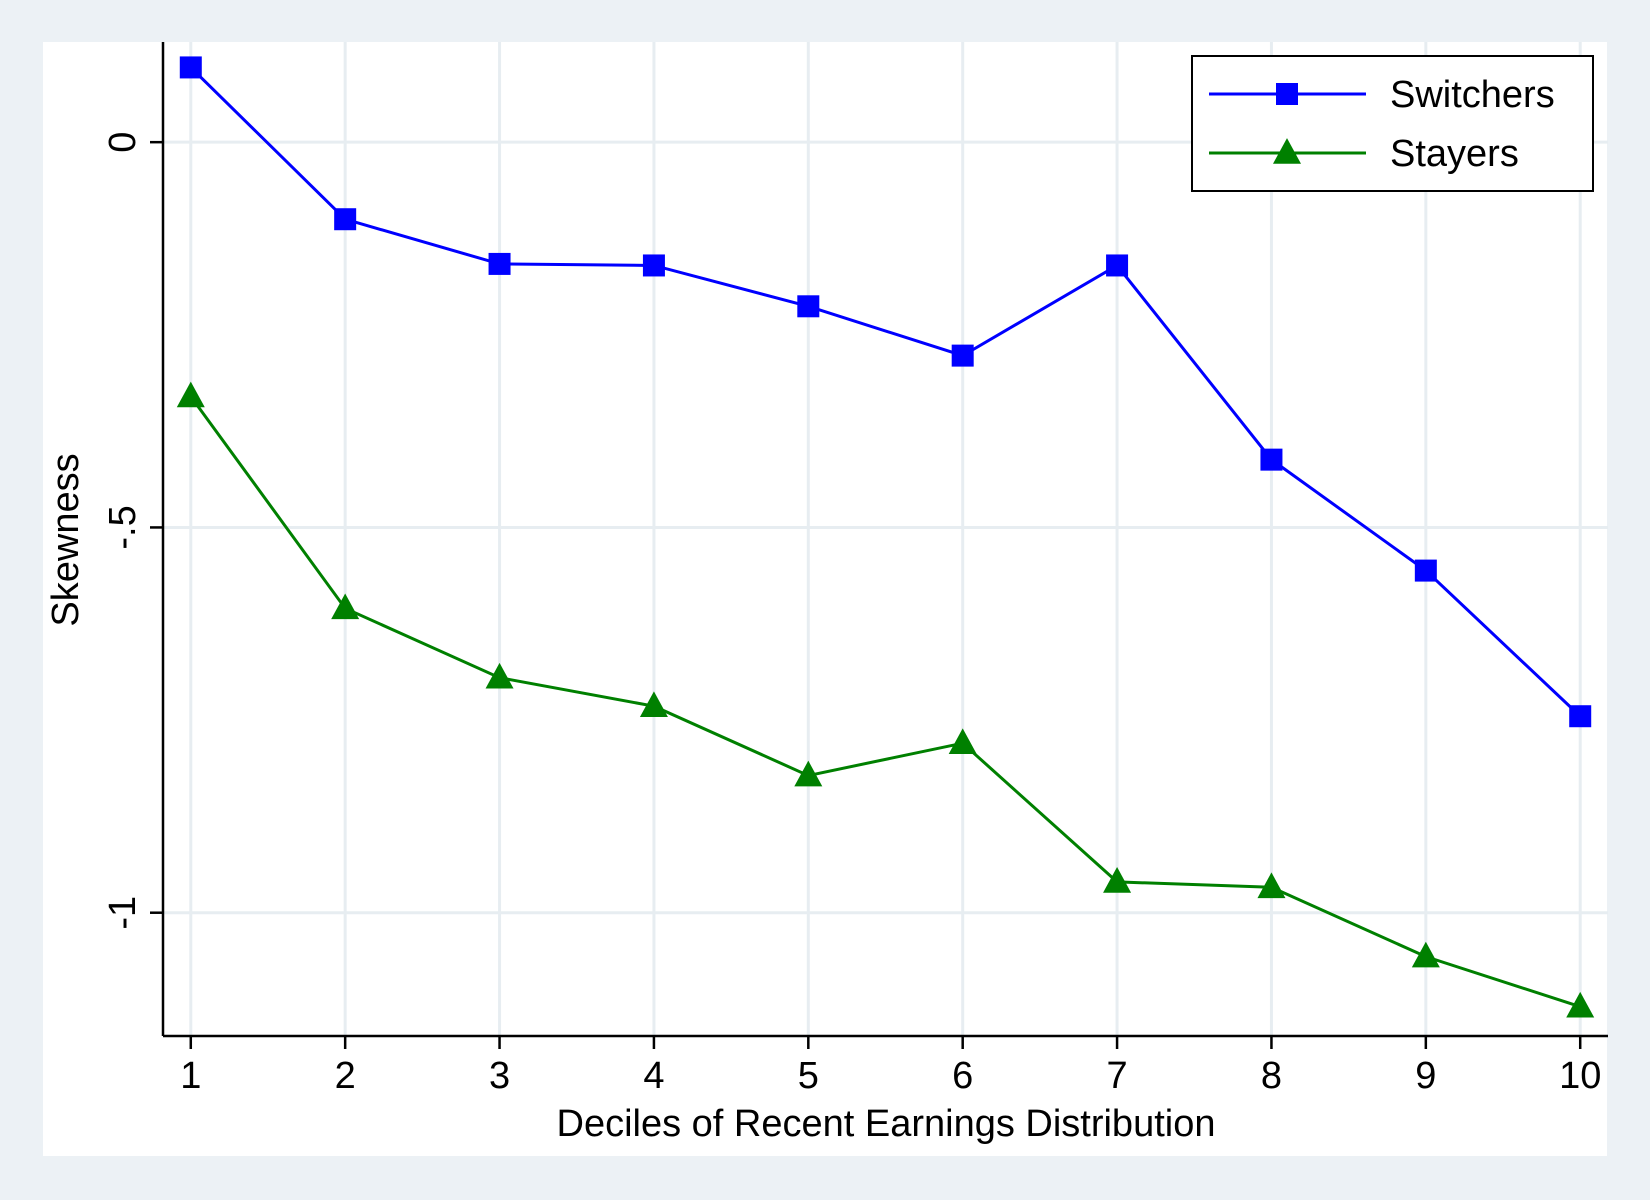 Image resolution: width=1650 pixels, height=1200 pixels. What do you see at coordinates (1382, 95) in the screenshot?
I see `legend-item-switchers: Switchers` at bounding box center [1382, 95].